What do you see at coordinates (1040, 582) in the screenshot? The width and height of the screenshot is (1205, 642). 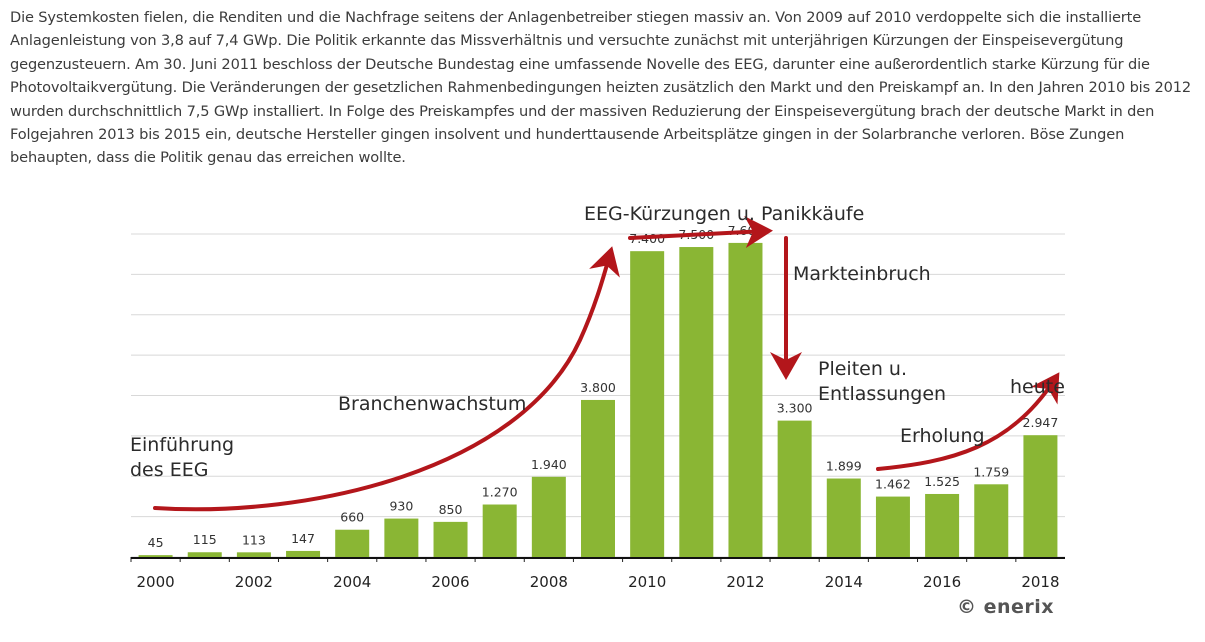 I see `x-tick-label-2018: 2018` at bounding box center [1040, 582].